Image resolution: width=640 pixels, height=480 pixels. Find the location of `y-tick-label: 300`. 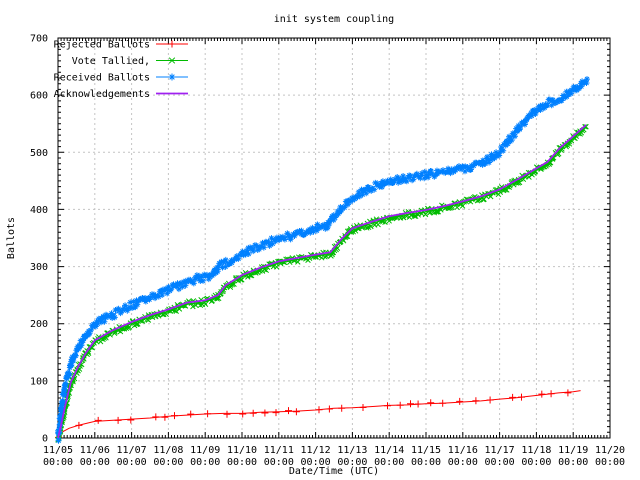

y-tick-label: 300 is located at coordinates (39, 267).